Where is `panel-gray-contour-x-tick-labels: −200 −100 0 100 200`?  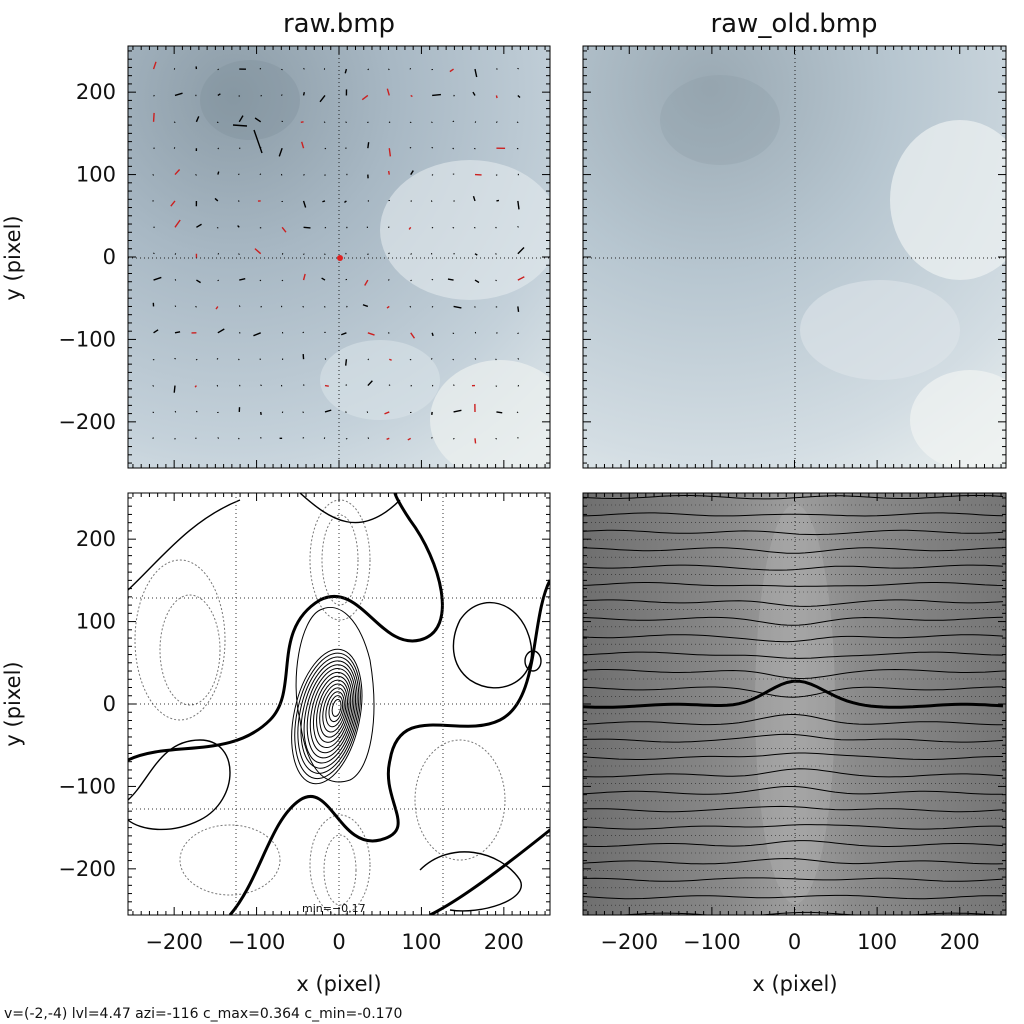
panel-gray-contour-x-tick-labels: −200 −100 0 100 200 is located at coordinates (789, 942).